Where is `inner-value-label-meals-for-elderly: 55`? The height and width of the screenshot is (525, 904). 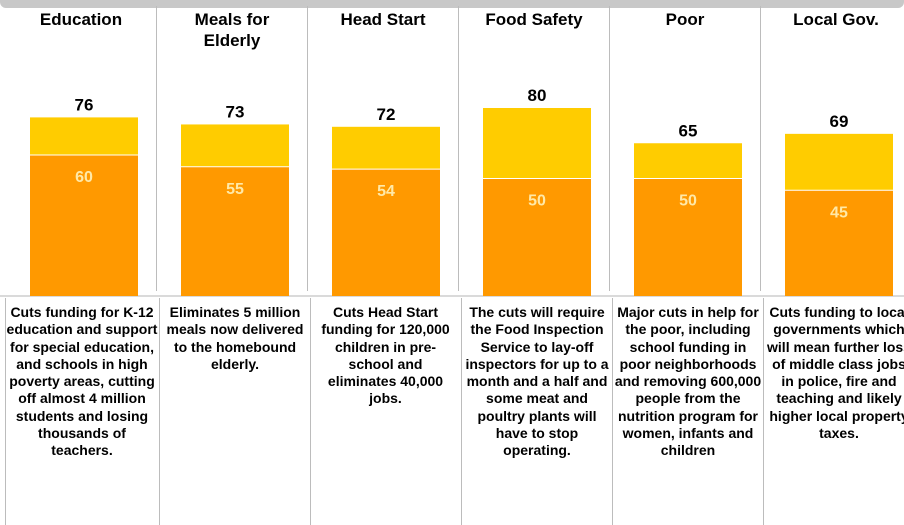 inner-value-label-meals-for-elderly: 55 is located at coordinates (235, 189).